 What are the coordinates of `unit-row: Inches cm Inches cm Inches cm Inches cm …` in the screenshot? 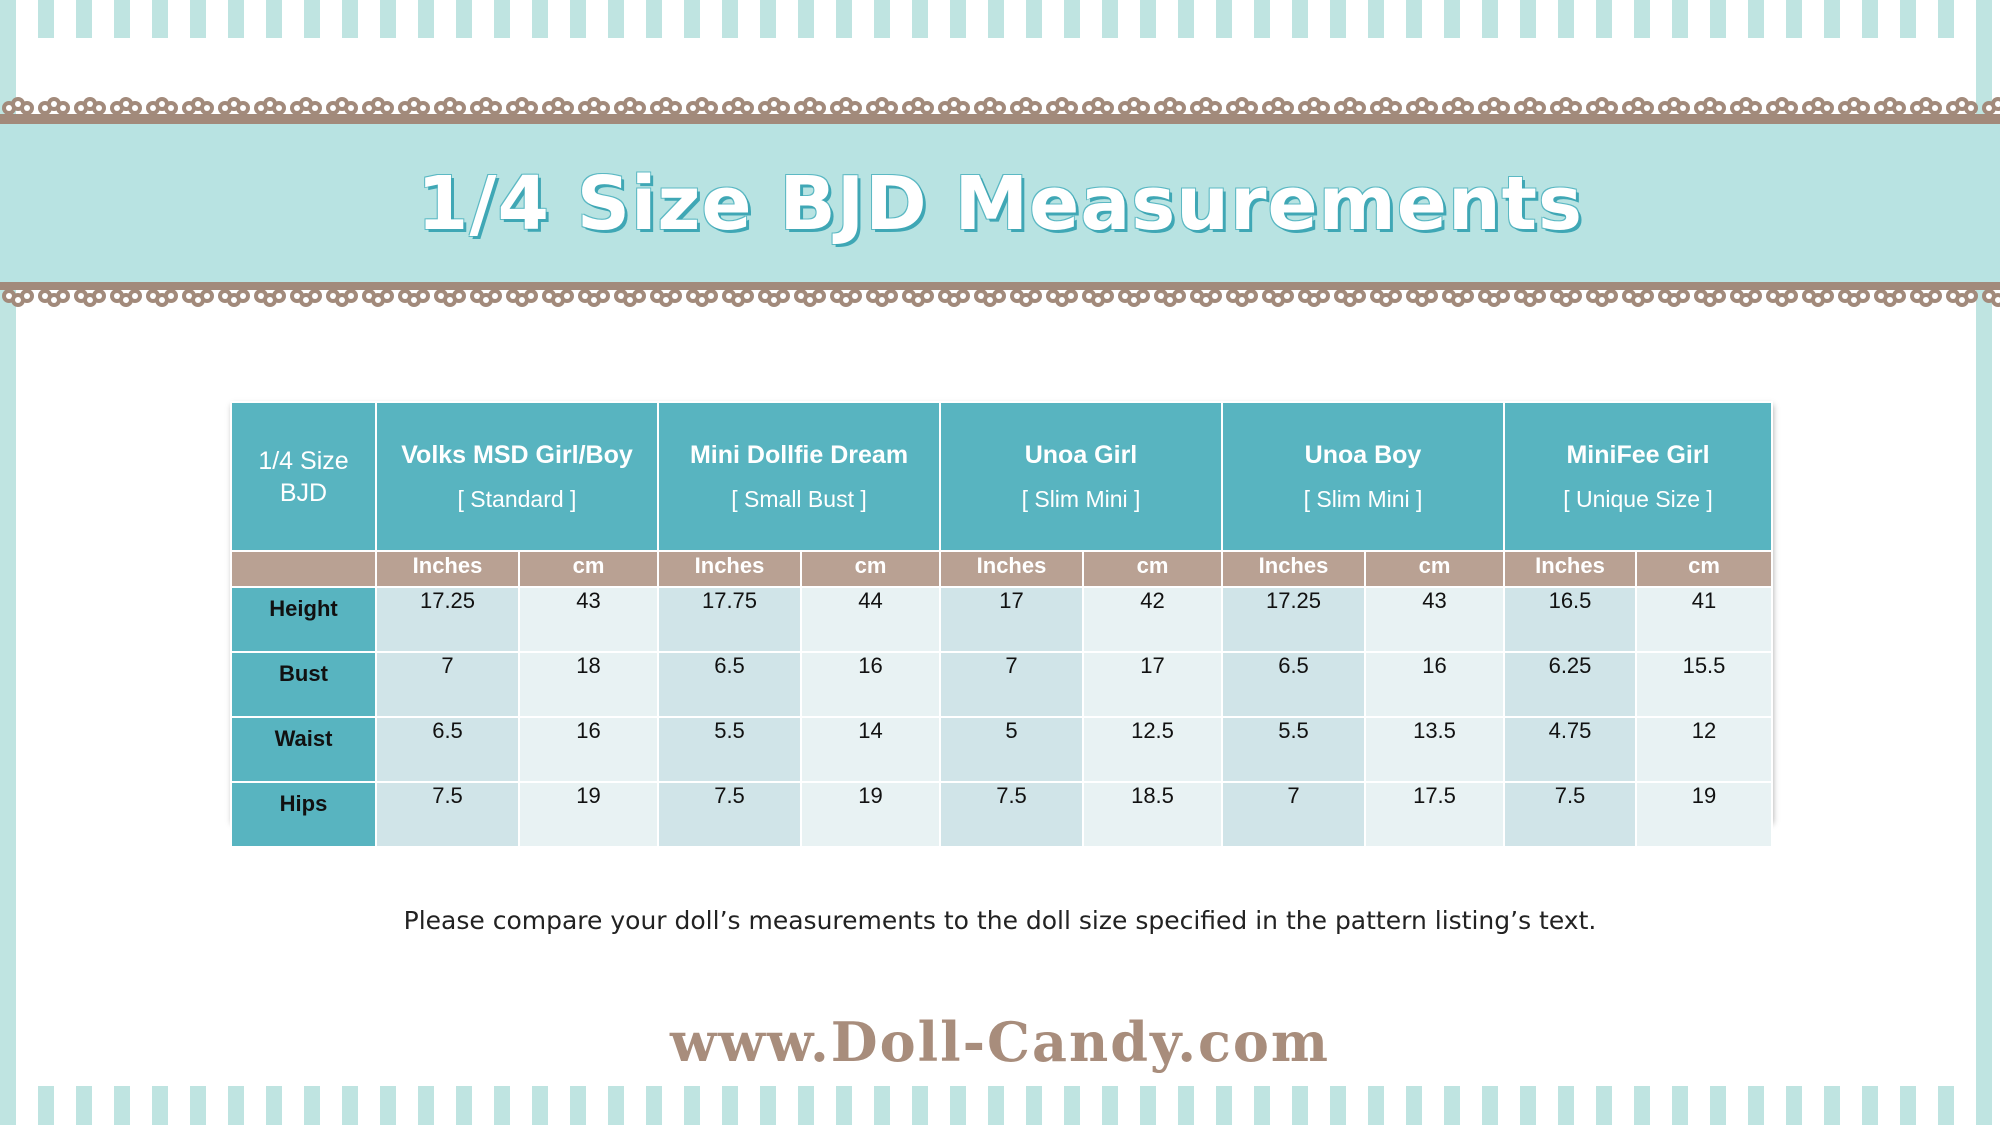 It's located at (1001, 569).